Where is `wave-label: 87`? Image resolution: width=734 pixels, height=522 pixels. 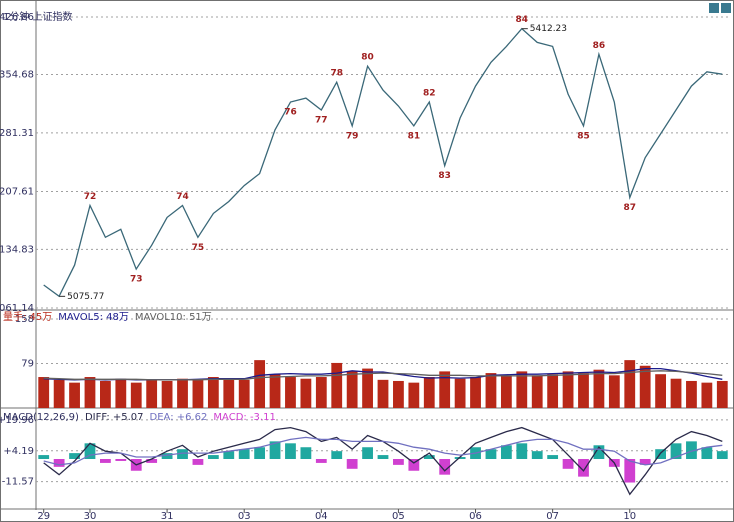
wave-label: 87 is located at coordinates (629, 208).